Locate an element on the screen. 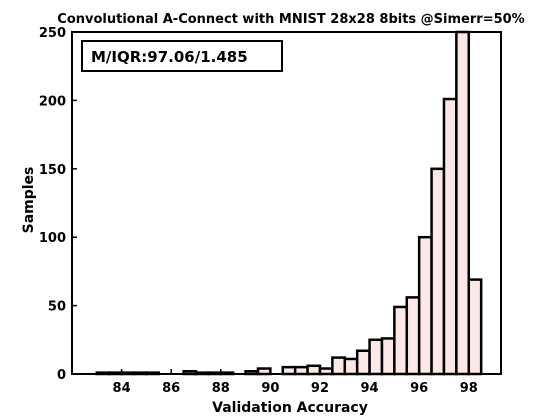  annotation-box is located at coordinates (182, 56).